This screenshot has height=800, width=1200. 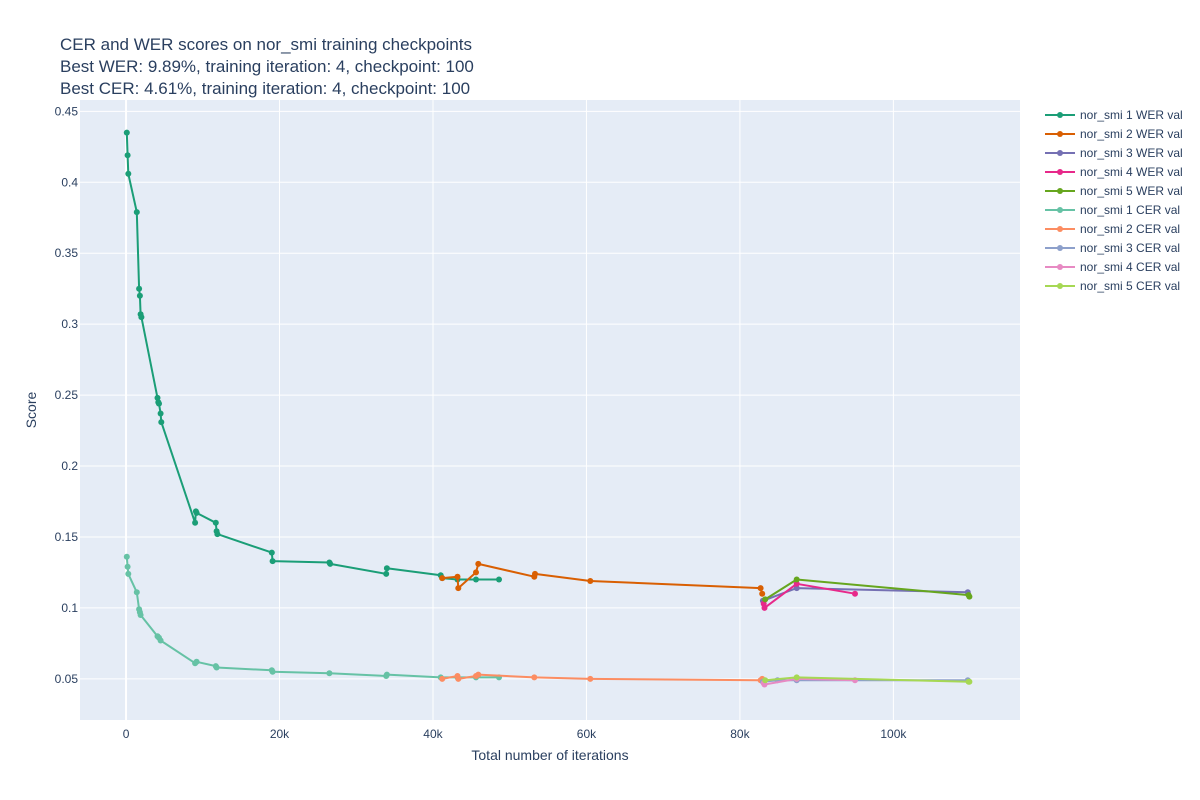 I want to click on legend-item: nor_smi 3 WER val, so click(x=1114, y=153).